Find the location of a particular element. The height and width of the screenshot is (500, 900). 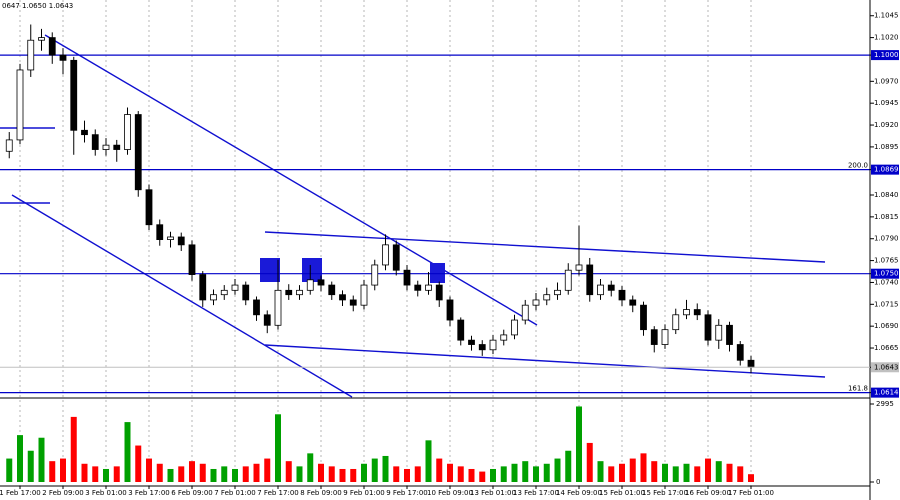

x-tick-label: 1 Feb 17:00 is located at coordinates (20, 493).